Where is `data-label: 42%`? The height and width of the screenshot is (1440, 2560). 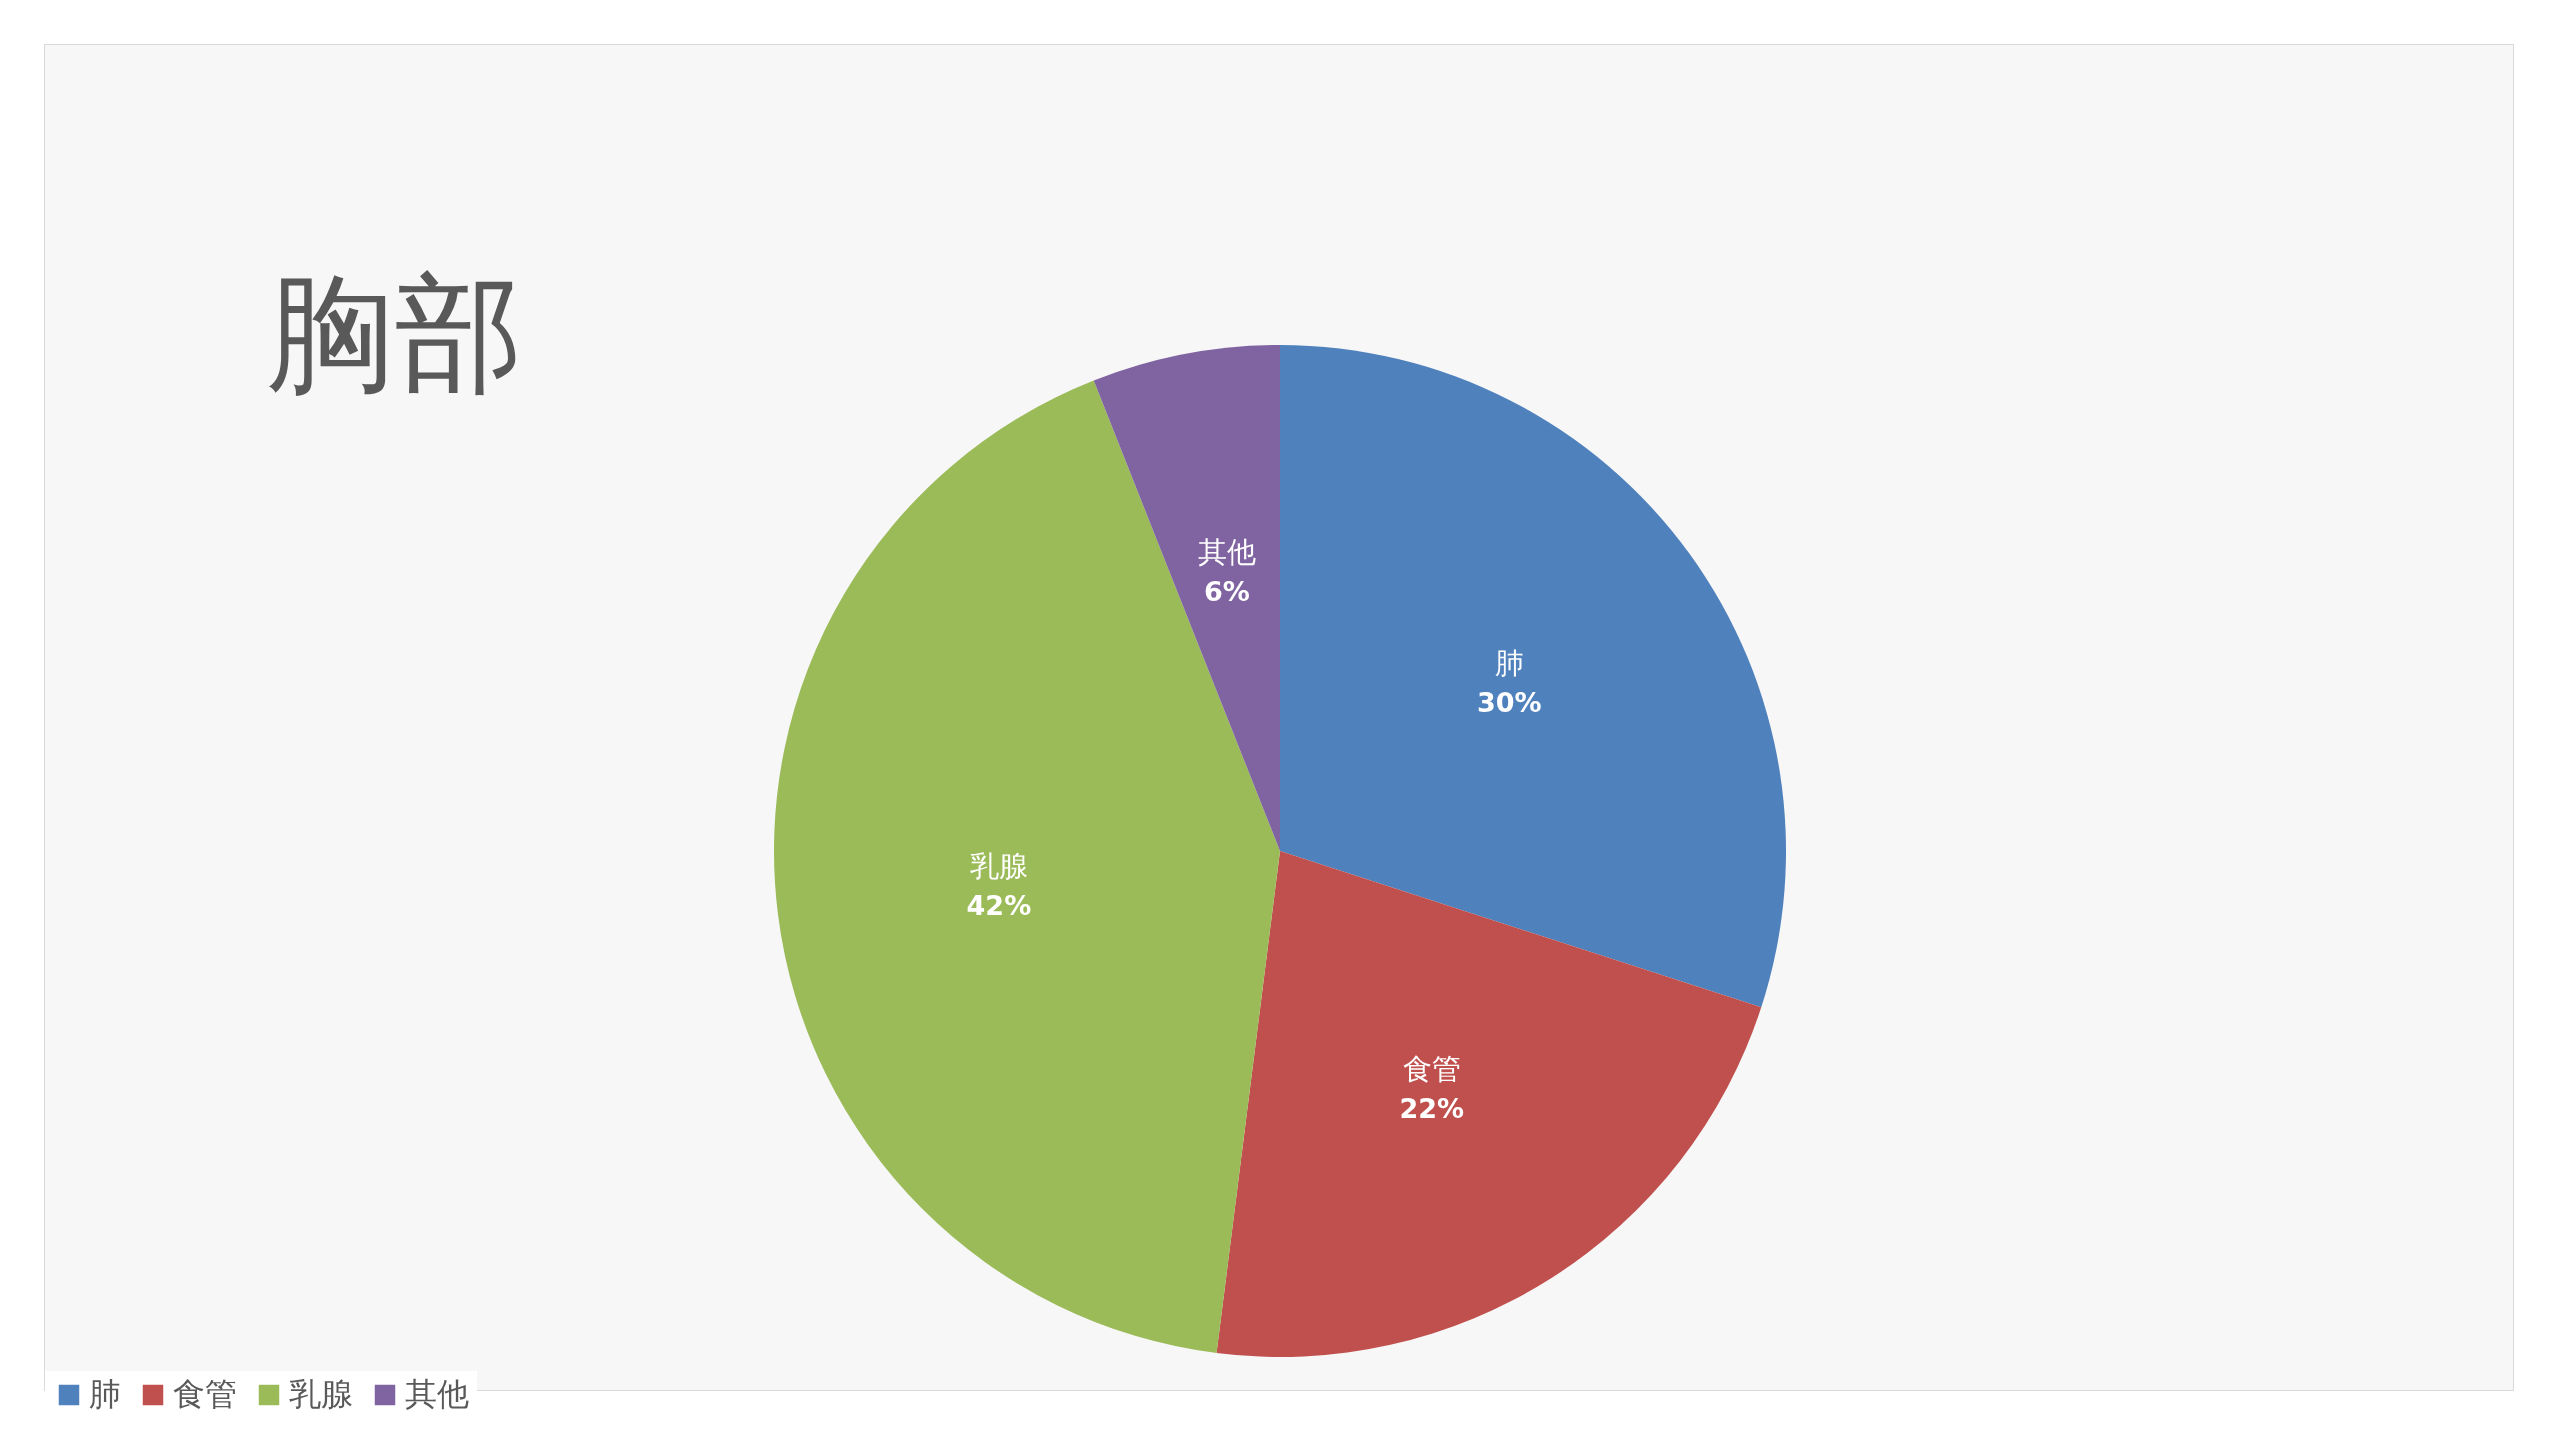 data-label: 42% is located at coordinates (999, 905).